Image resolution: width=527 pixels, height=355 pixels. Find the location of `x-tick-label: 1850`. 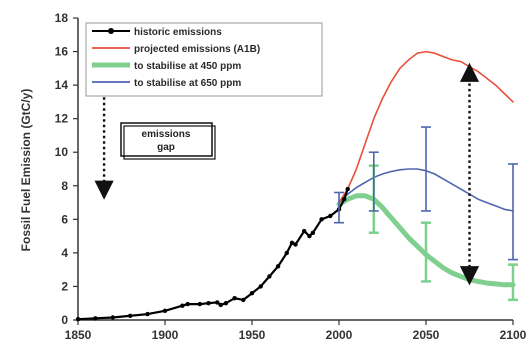

x-tick-label: 1850 is located at coordinates (78, 335).